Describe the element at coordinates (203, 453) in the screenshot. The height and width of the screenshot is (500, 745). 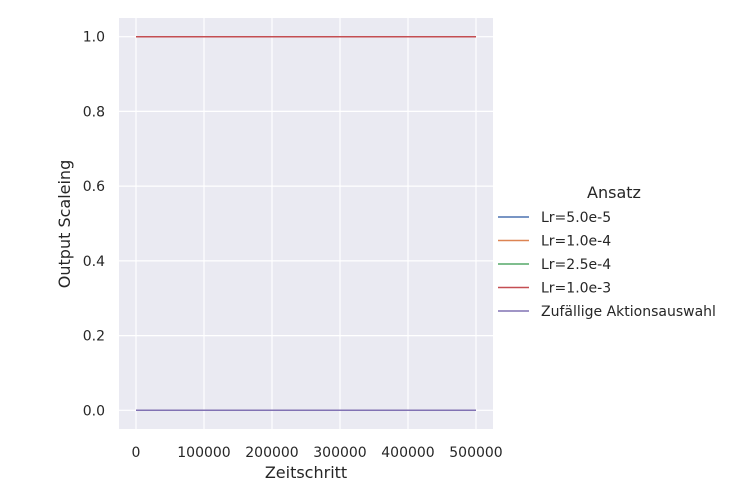
I see `x-tick-label: 100000` at that location.